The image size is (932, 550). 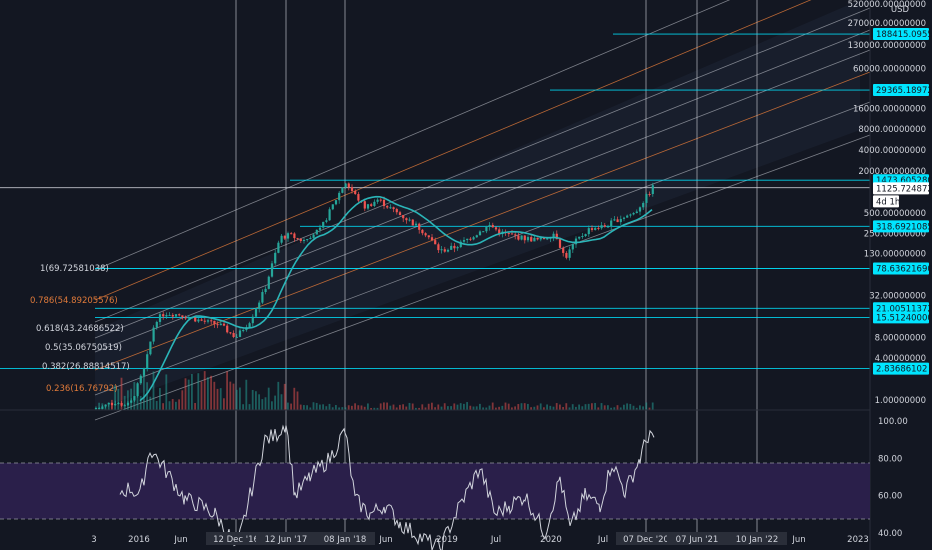 I want to click on date-label-15: 2023, so click(x=858, y=540).